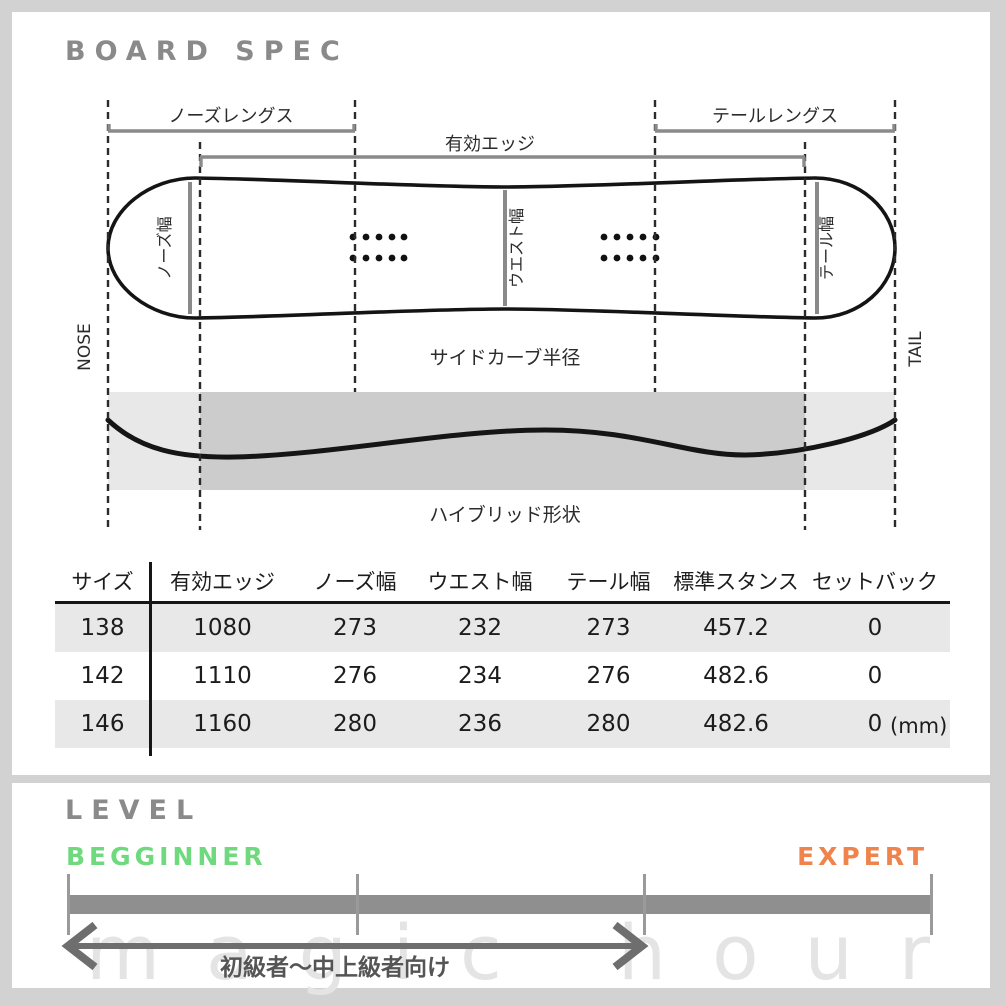 Image resolution: width=1005 pixels, height=1005 pixels. What do you see at coordinates (608, 724) in the screenshot?
I see `cell-tail-width: 280` at bounding box center [608, 724].